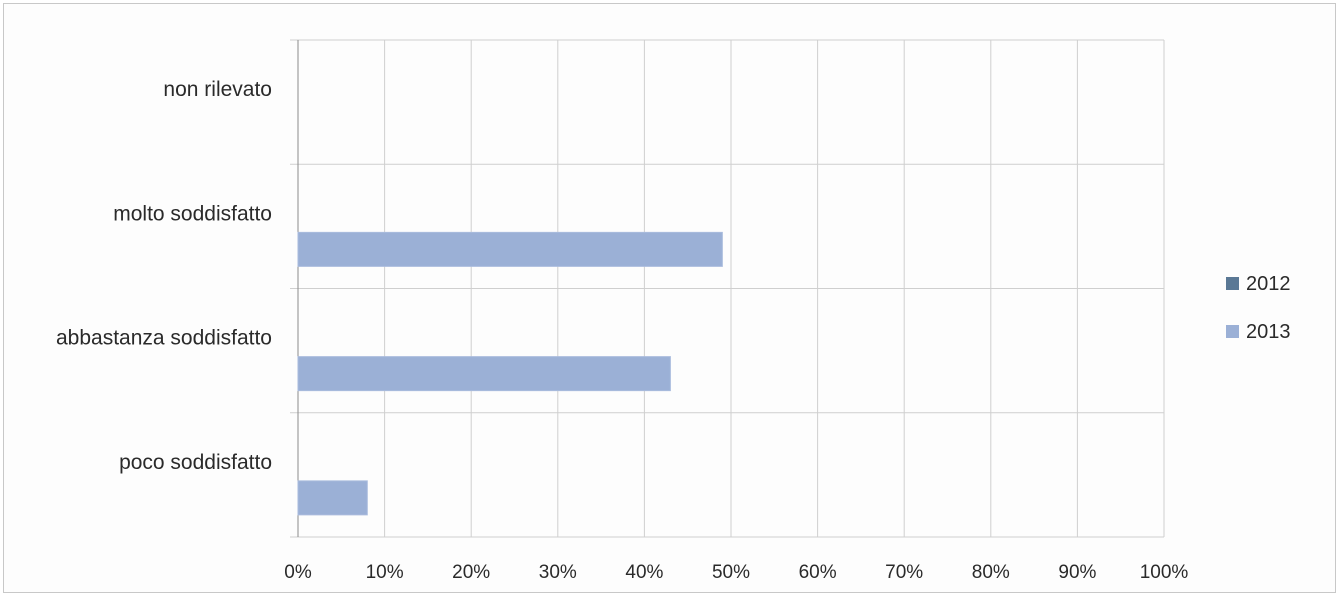 The width and height of the screenshot is (1341, 598). I want to click on category-label: non rilevato, so click(217, 89).